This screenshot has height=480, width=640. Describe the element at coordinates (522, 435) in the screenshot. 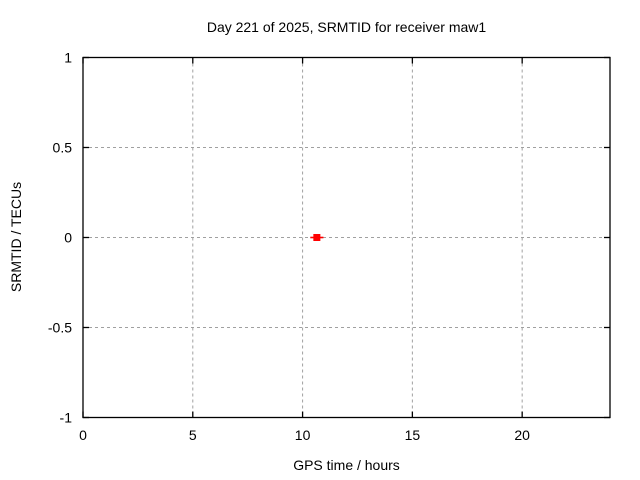

I see `x-tick-label: 20` at that location.